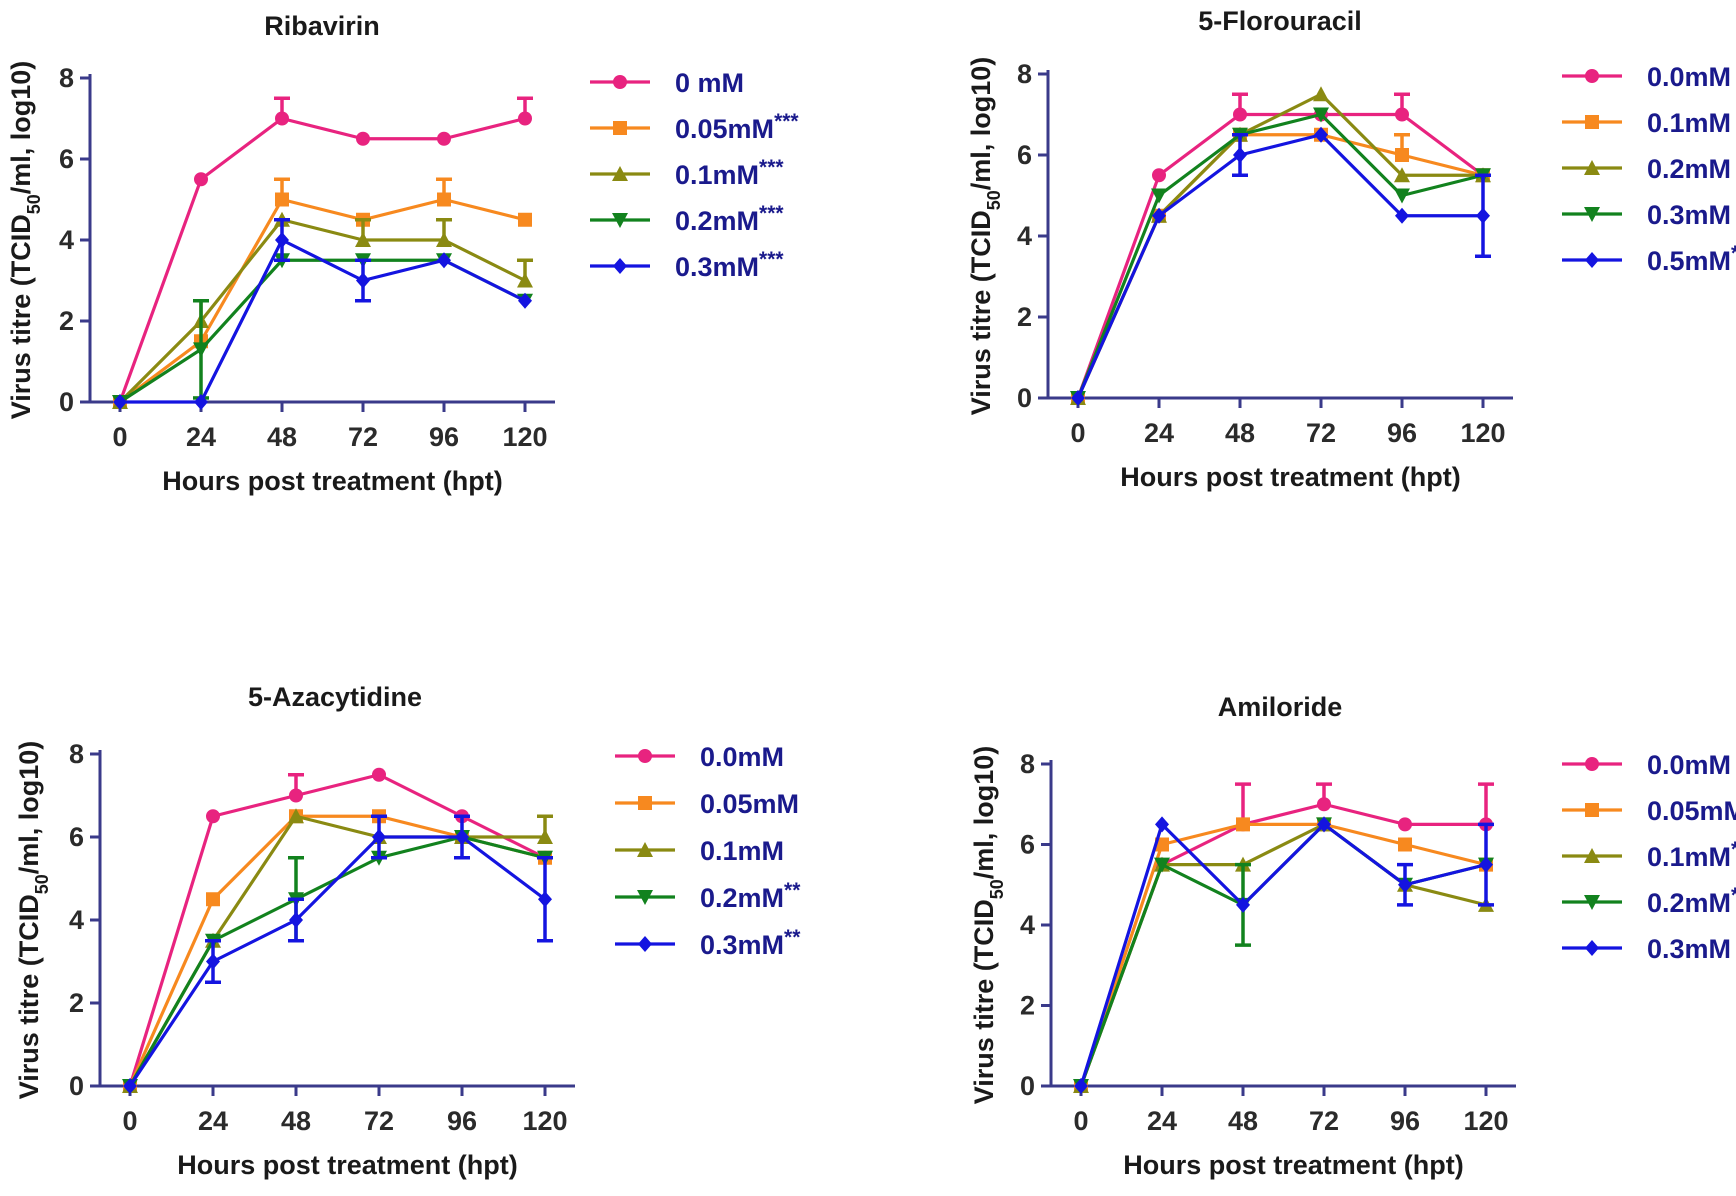 This screenshot has height=1196, width=1736. Describe the element at coordinates (1405, 1121) in the screenshot. I see `x-tick-label: 96` at that location.